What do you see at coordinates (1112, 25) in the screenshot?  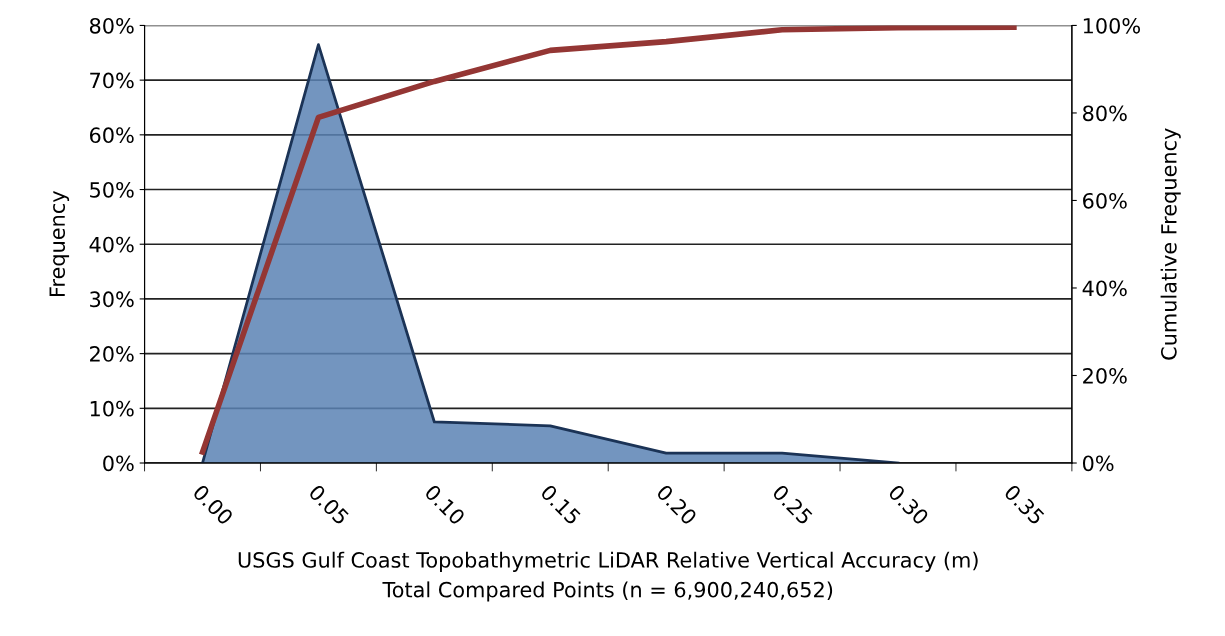 I see `y2-tick-label: 100%` at bounding box center [1112, 25].